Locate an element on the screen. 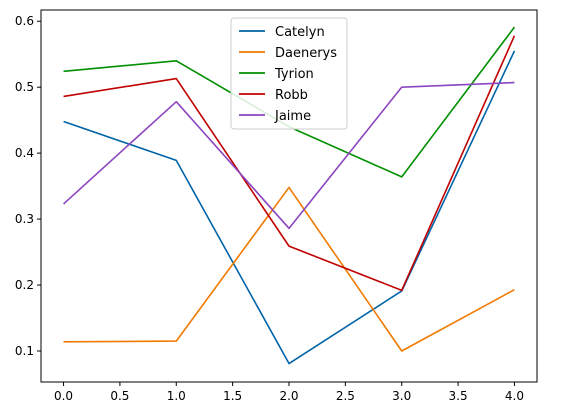 The width and height of the screenshot is (562, 414). x-tick-label: 0.0 is located at coordinates (63, 396).